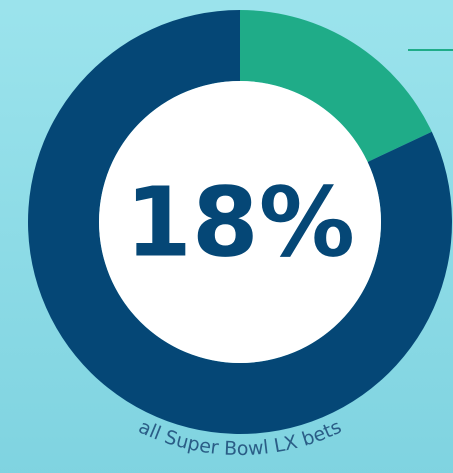 The height and width of the screenshot is (473, 453). Describe the element at coordinates (240, 222) in the screenshot. I see `text: 18%` at that location.